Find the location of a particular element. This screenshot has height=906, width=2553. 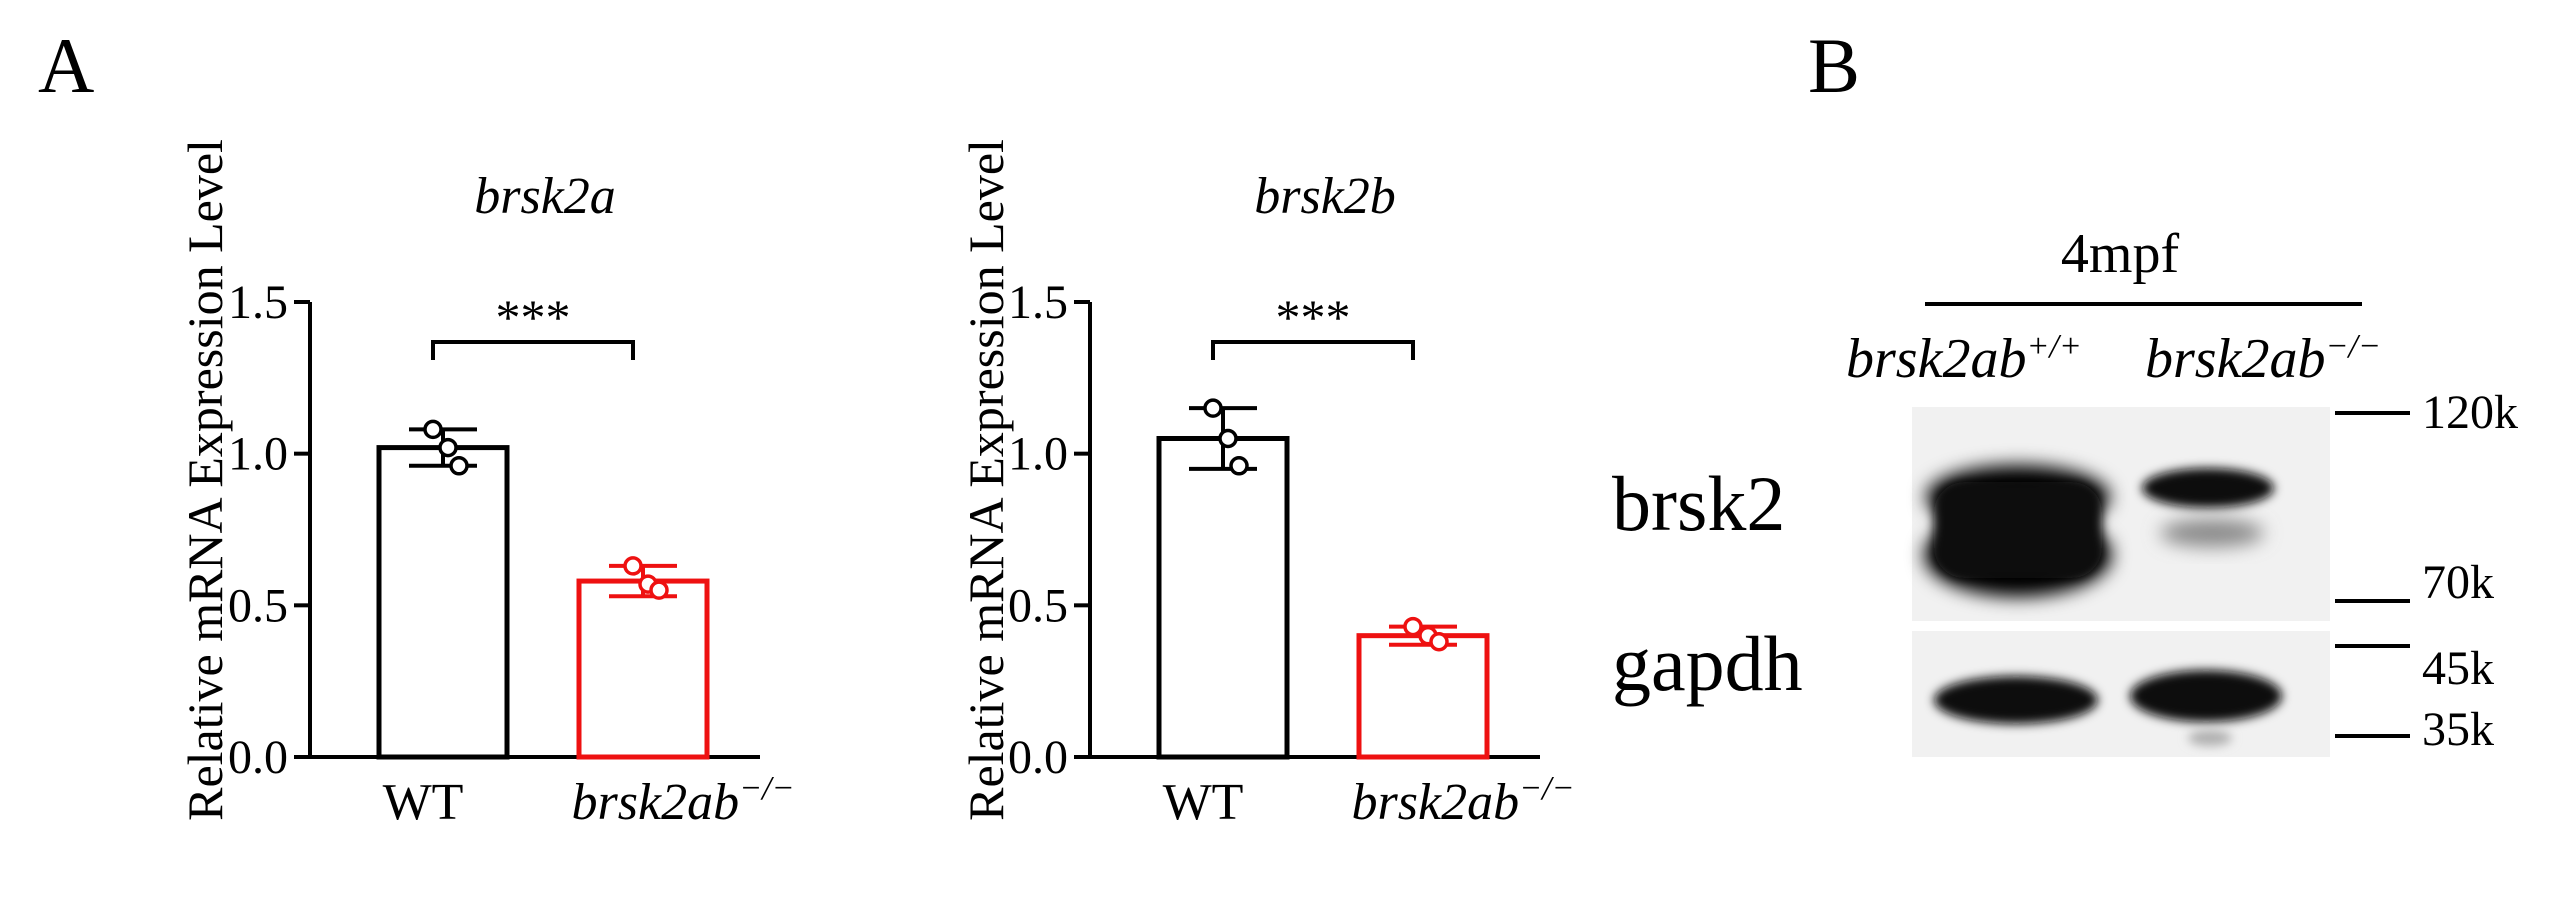

band-brsk2-mutant-lower is located at coordinates (2212, 533).